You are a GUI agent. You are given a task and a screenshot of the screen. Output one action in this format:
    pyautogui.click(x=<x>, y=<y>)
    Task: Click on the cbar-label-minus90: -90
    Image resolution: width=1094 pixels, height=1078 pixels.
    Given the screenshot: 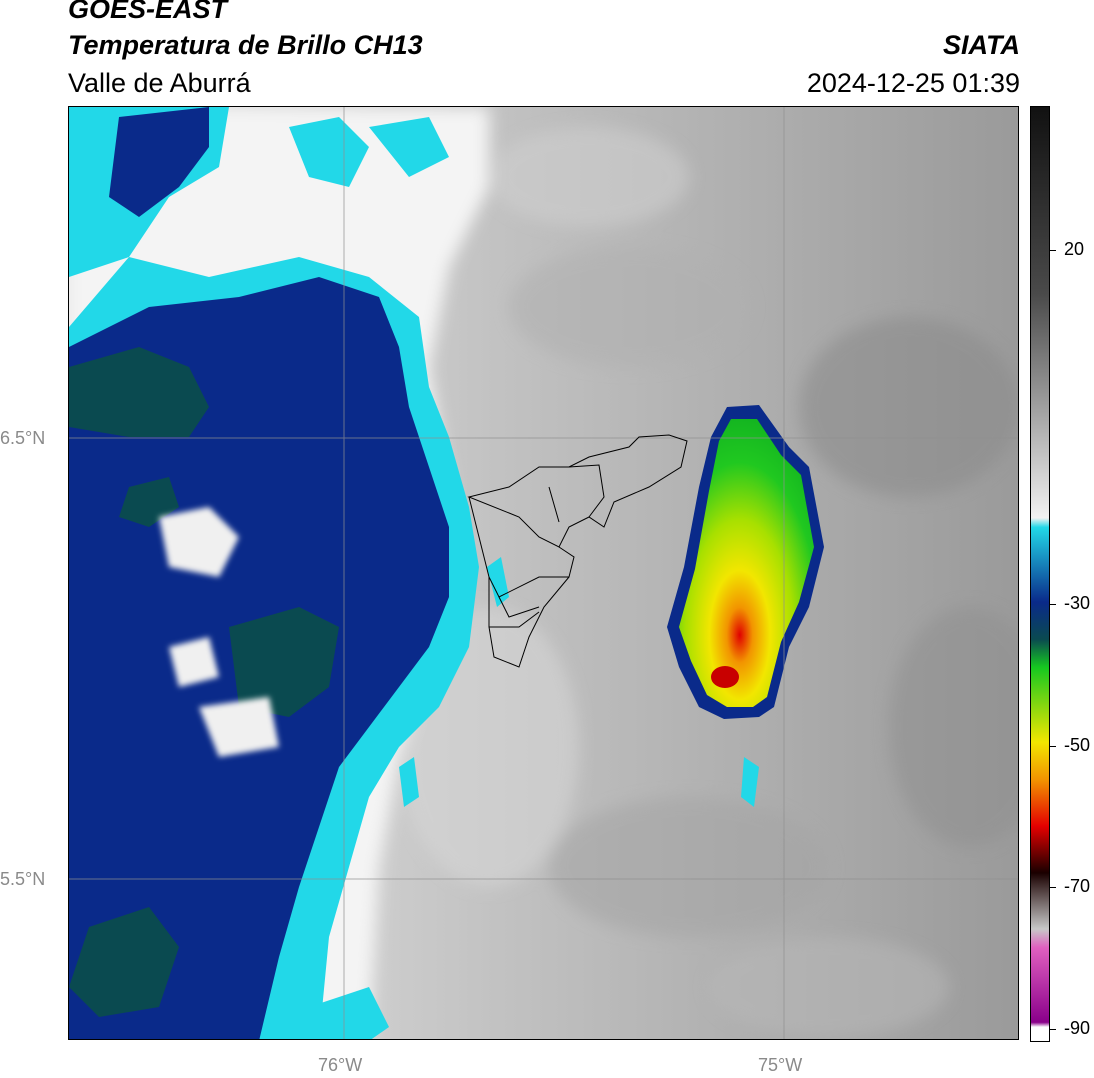 What is the action you would take?
    pyautogui.click(x=1077, y=1028)
    